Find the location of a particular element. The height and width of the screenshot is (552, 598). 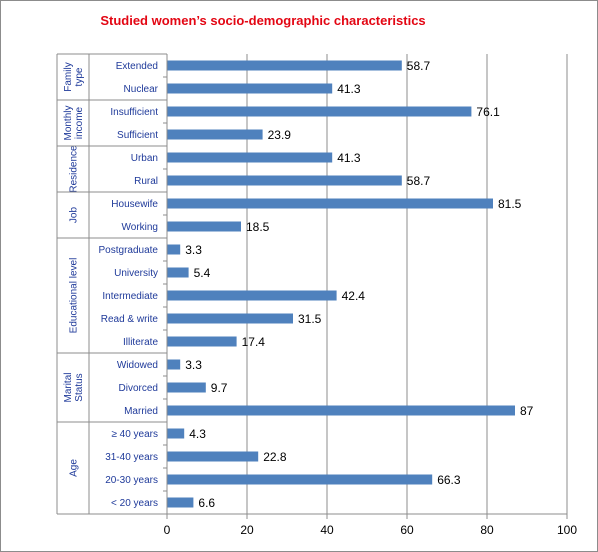

category-label: Read & write is located at coordinates (130, 319).